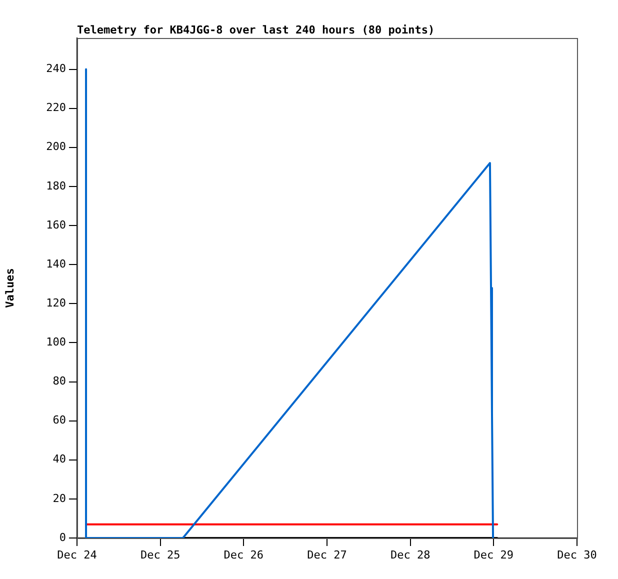  What do you see at coordinates (56, 303) in the screenshot?
I see `y-tick-label: 120` at bounding box center [56, 303].